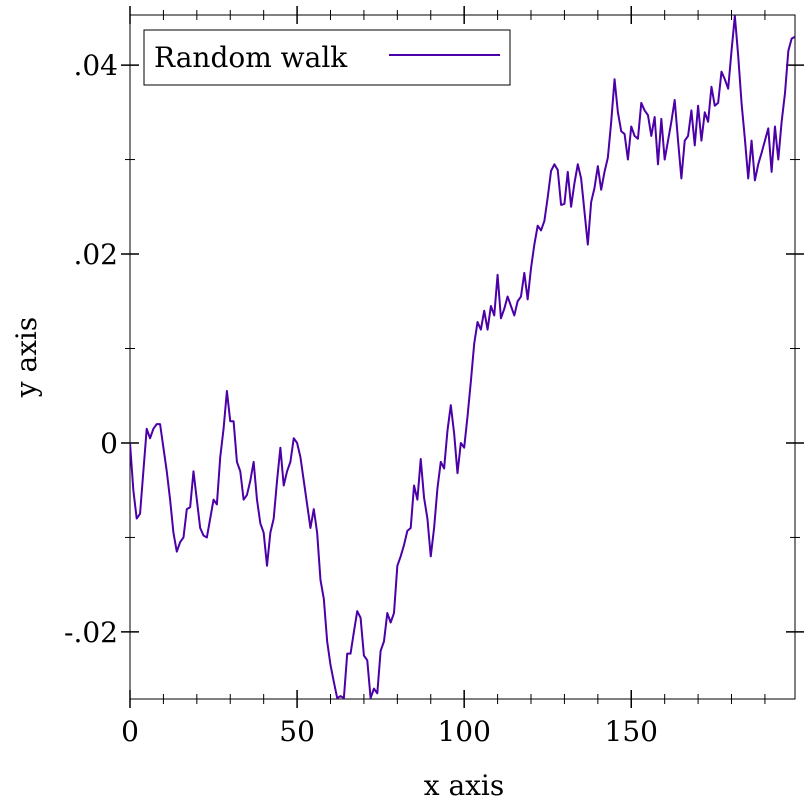 The image size is (812, 812). I want to click on y-tick-label: .04, so click(95, 65).